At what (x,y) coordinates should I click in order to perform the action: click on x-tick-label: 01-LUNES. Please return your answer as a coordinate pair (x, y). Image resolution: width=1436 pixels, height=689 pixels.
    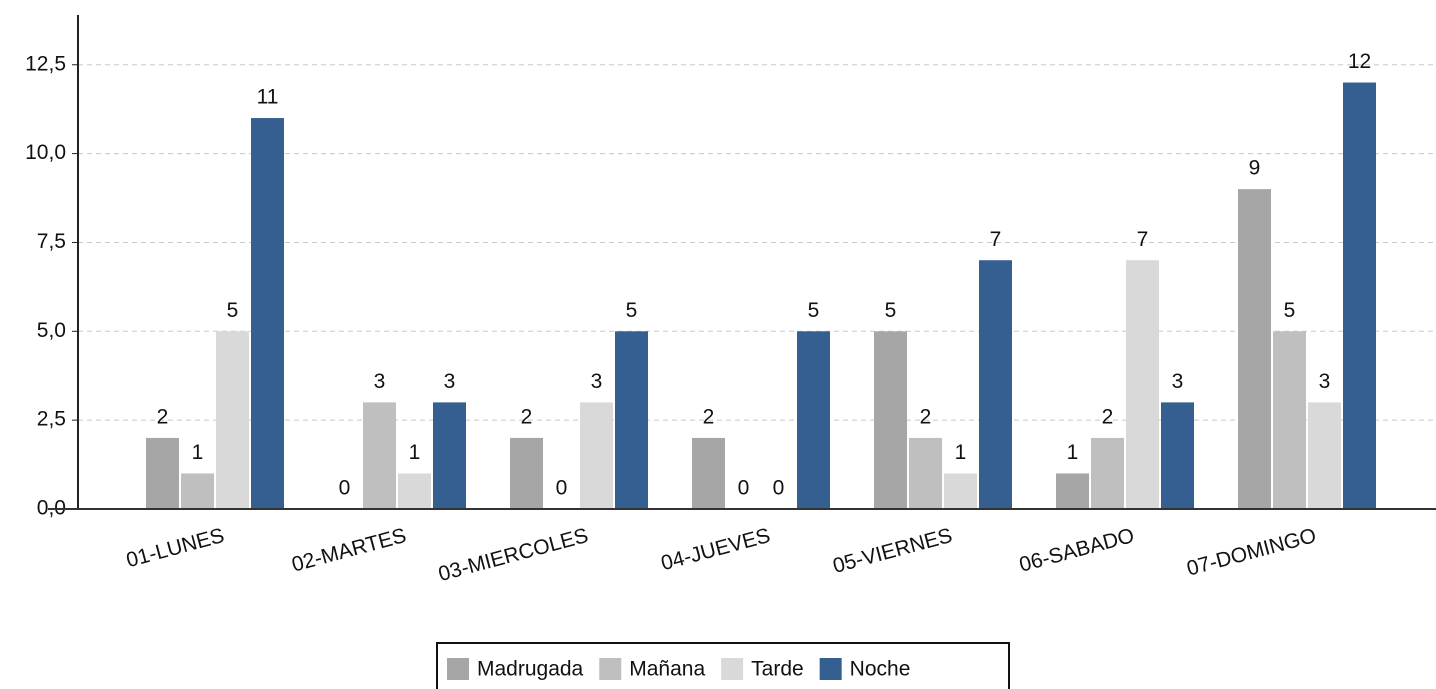
    Looking at the image, I should click on (175, 548).